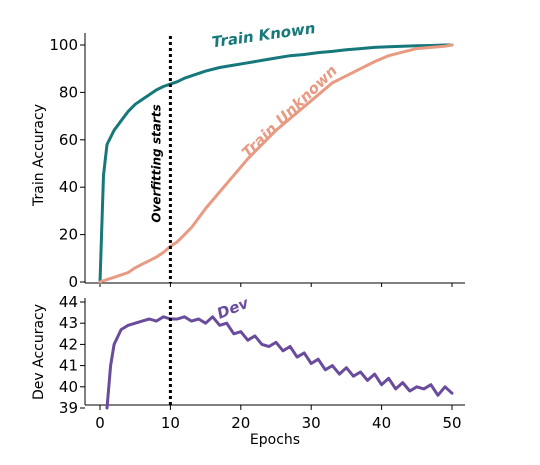  I want to click on top-y-ticks: 0 20 40 60 80 100, so click(67, 163).